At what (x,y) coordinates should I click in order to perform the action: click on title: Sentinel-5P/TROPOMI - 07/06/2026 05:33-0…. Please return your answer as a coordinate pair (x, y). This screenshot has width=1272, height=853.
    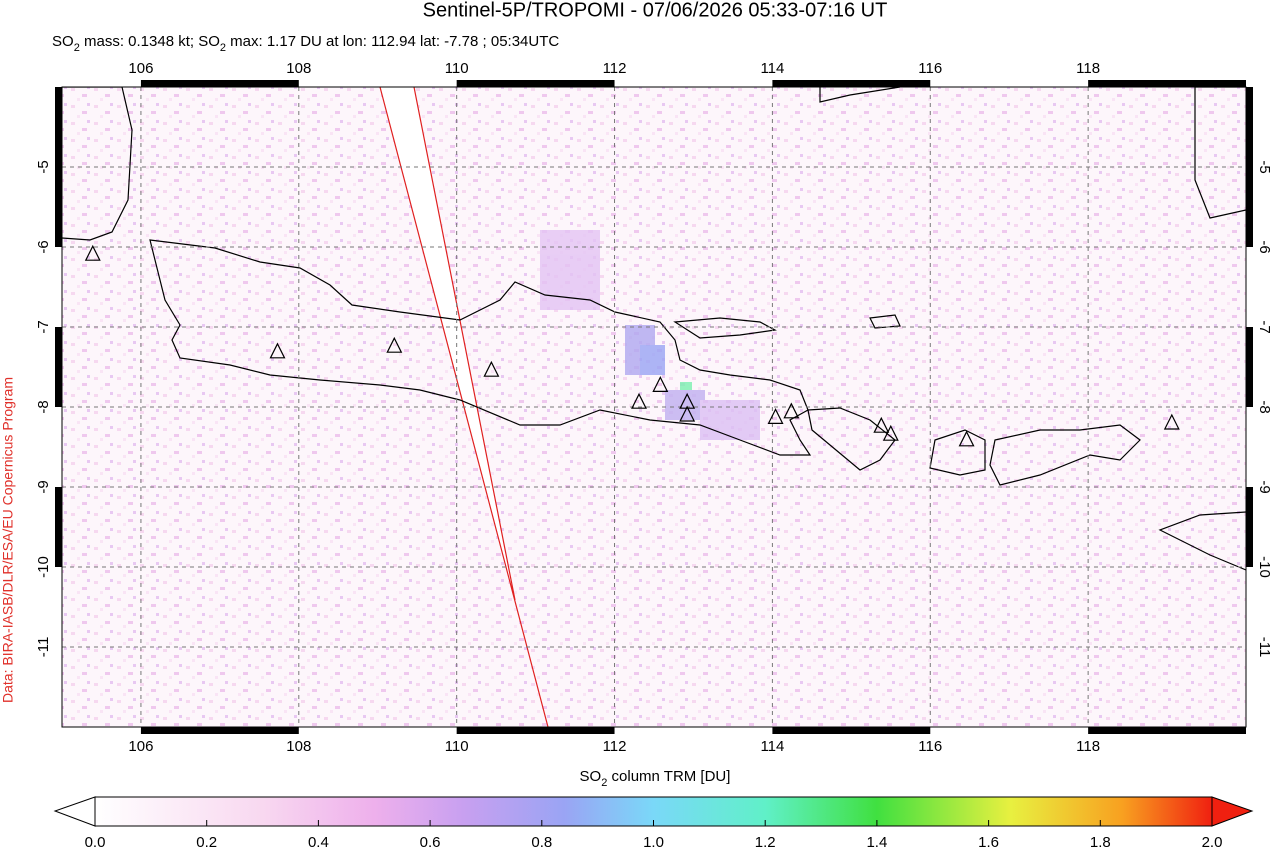
    Looking at the image, I should click on (655, 10).